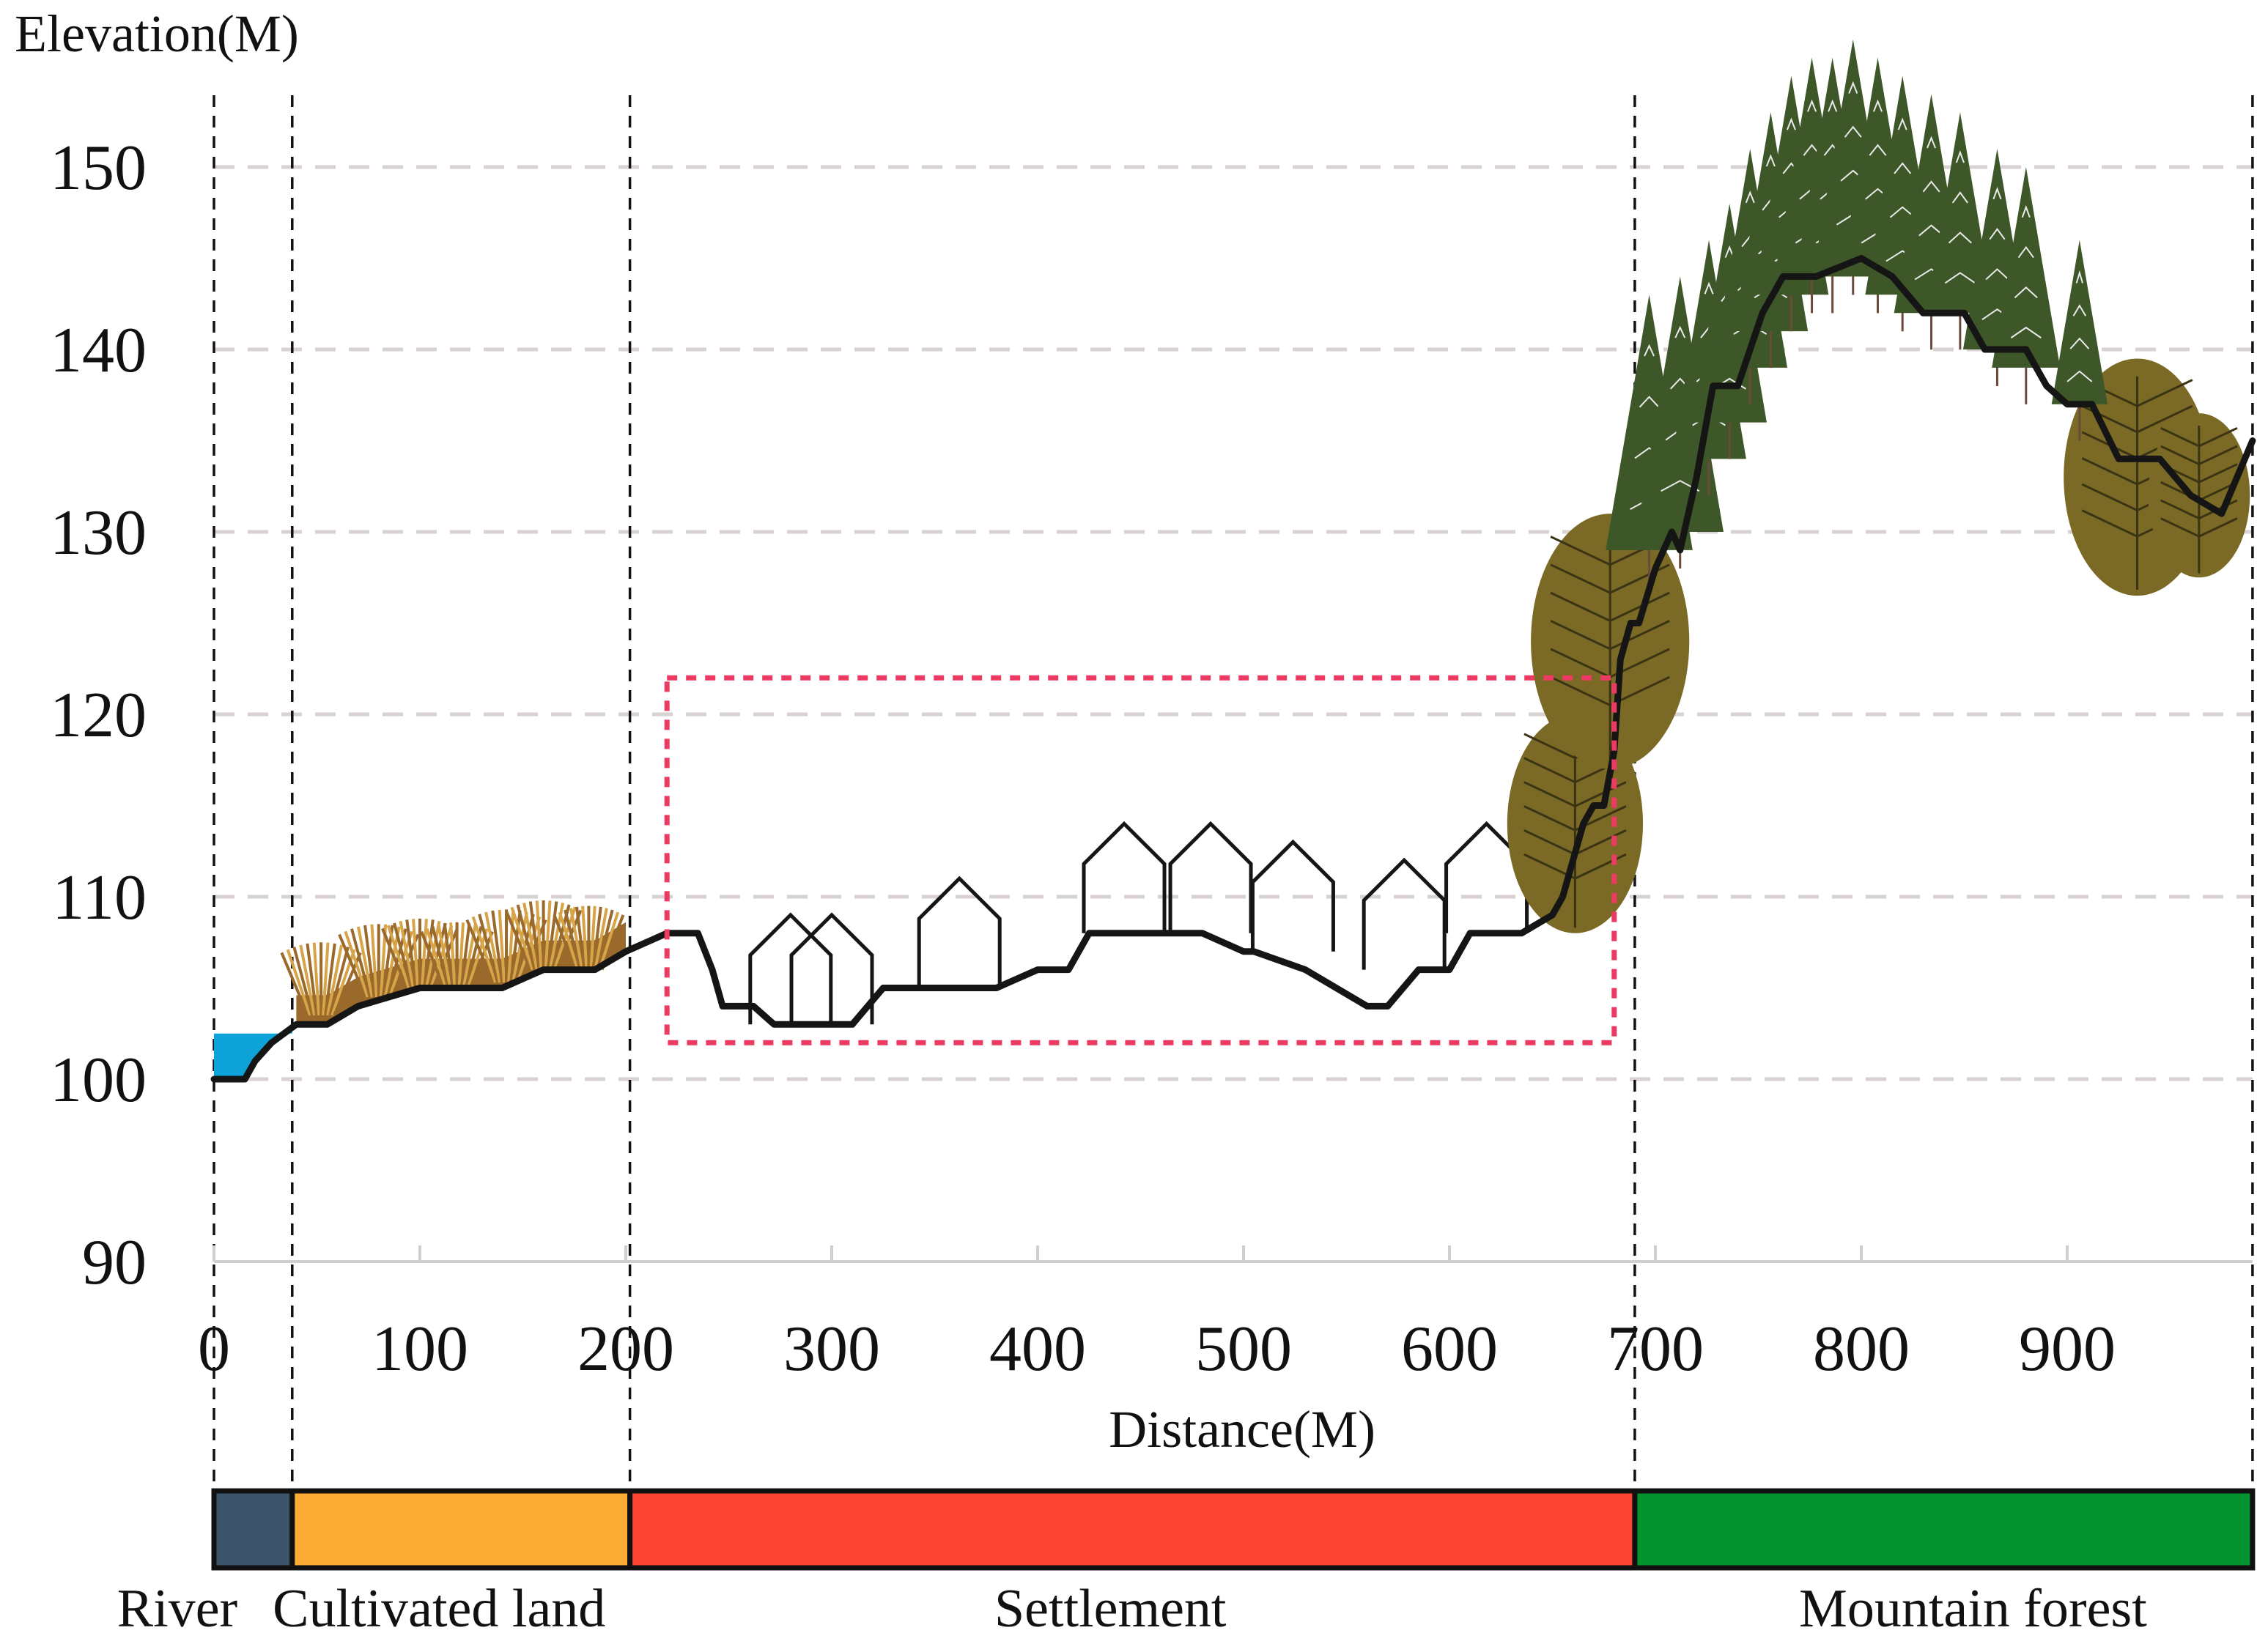  Describe the element at coordinates (1110, 1609) in the screenshot. I see `zone-label: Settlement` at that location.